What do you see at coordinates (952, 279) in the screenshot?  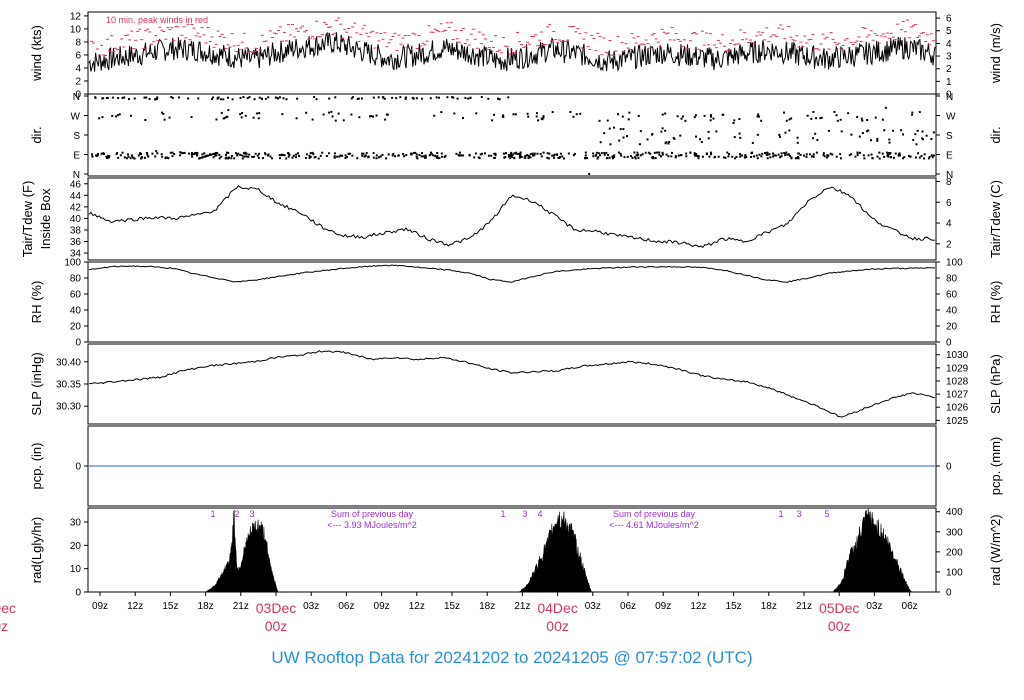 I see `y-tick-label-right: 80` at bounding box center [952, 279].